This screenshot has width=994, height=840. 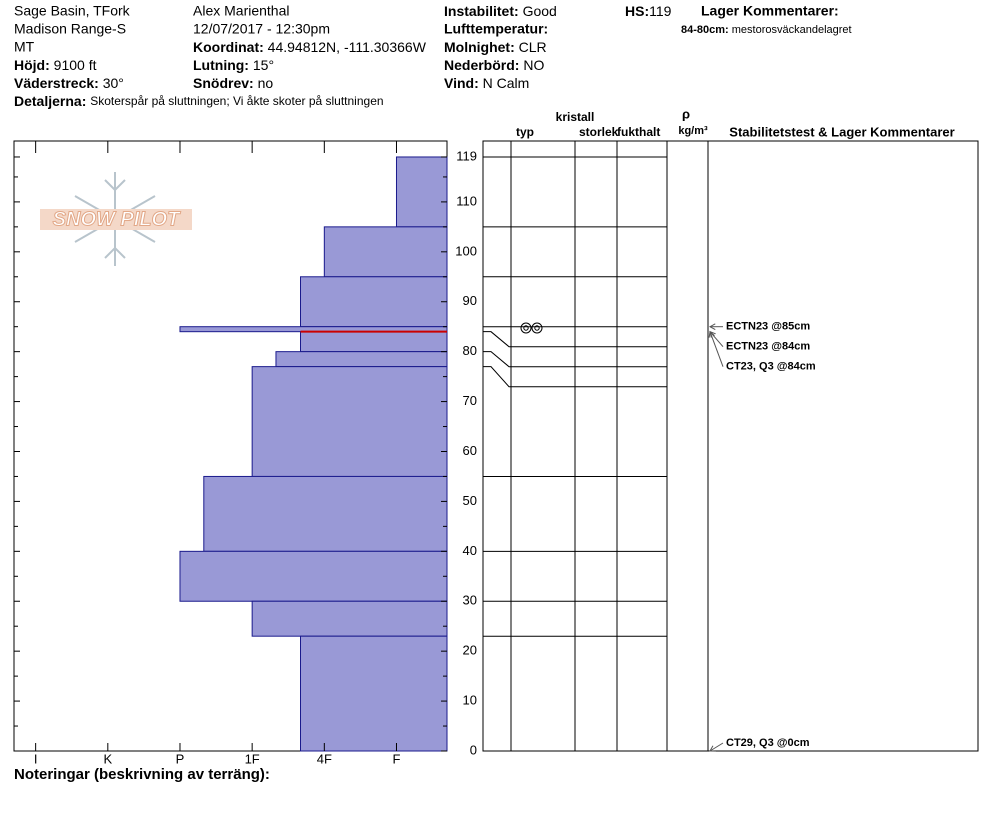 I want to click on notes-label: Noteringar (beskrivning av terräng):, so click(x=142, y=774).